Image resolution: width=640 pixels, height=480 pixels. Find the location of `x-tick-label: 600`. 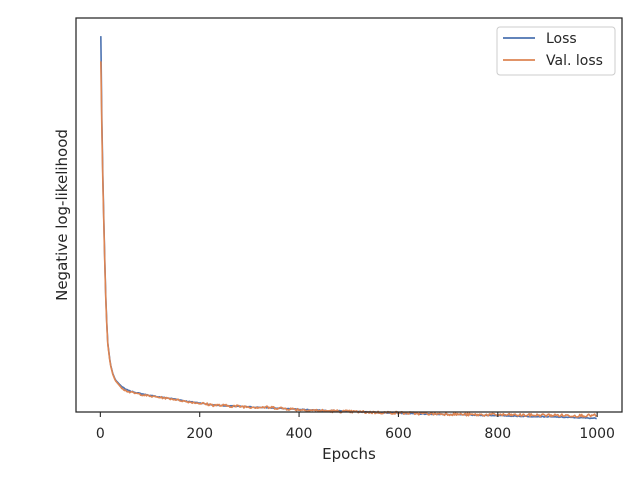

x-tick-label: 600 is located at coordinates (398, 434).